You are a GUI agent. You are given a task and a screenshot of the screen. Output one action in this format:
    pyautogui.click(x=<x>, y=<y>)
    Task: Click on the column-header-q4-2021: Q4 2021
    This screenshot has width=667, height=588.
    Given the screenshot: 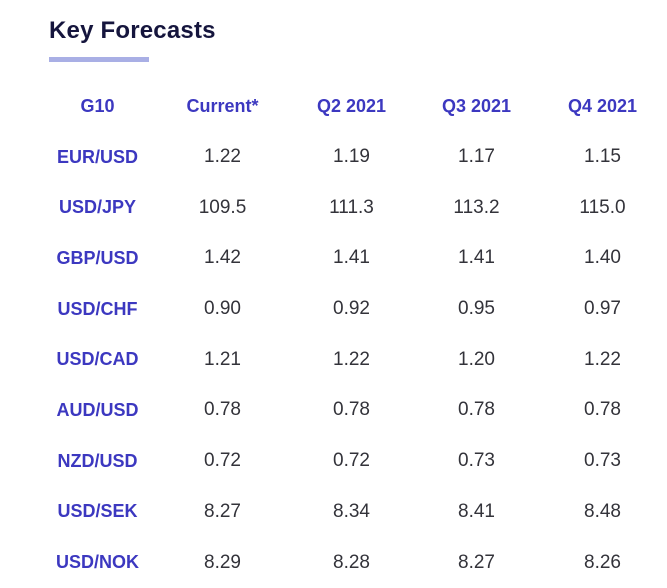 What is the action you would take?
    pyautogui.click(x=602, y=105)
    